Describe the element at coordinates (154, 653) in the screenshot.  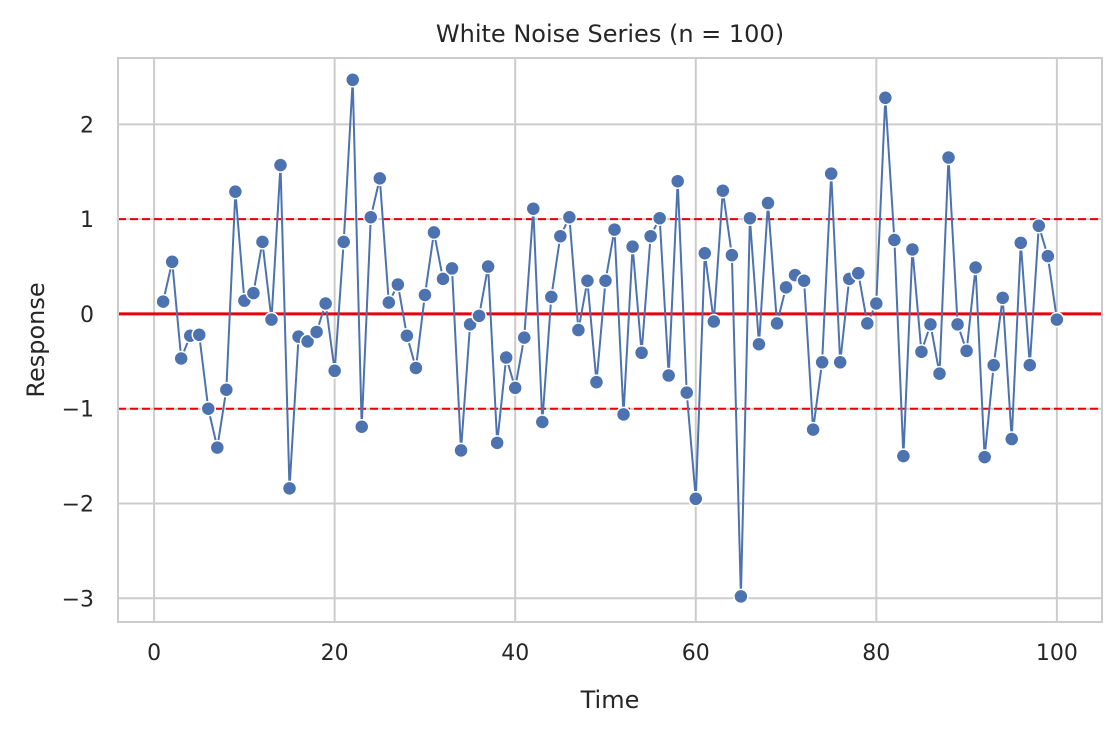
I see `x-tick-label: 0` at that location.